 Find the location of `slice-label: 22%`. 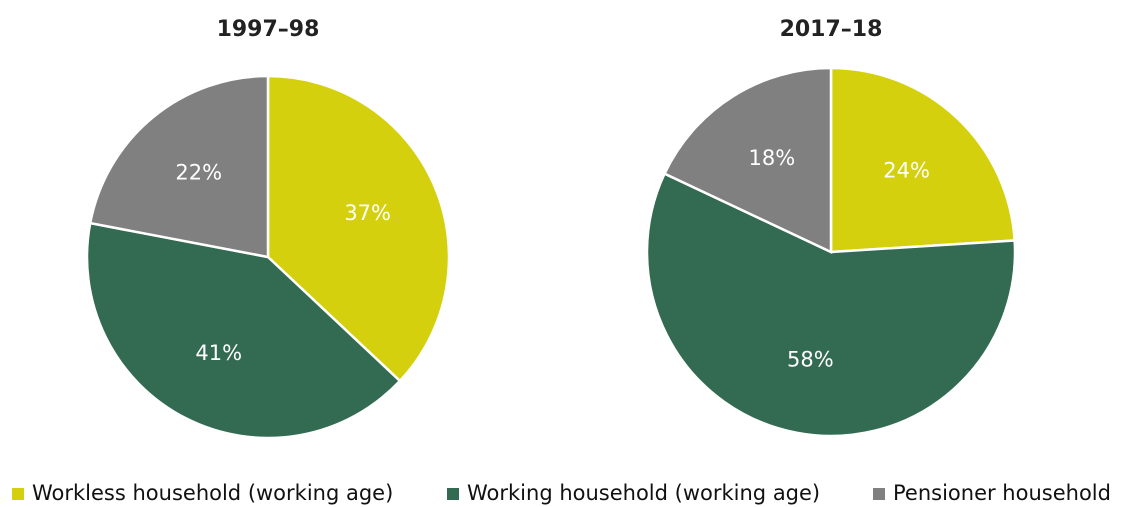

slice-label: 22% is located at coordinates (198, 172).